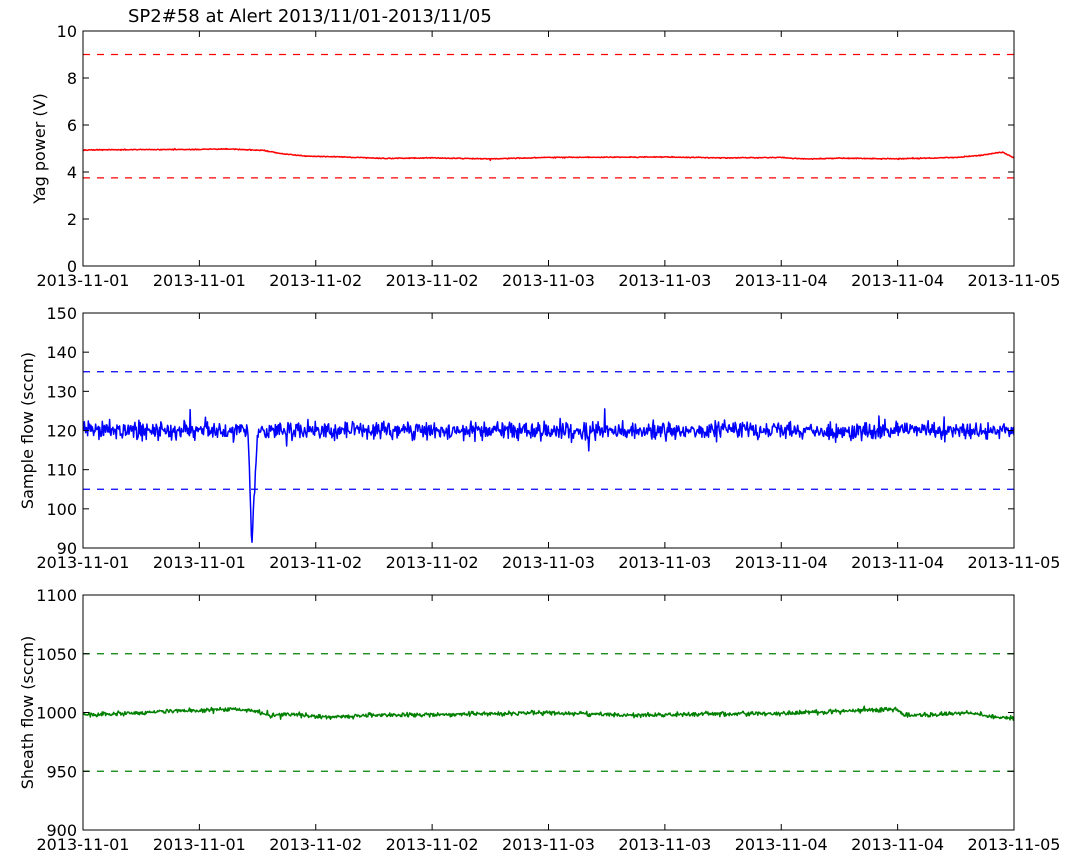 Image resolution: width=1070 pixels, height=864 pixels. Describe the element at coordinates (548, 154) in the screenshot. I see `series-yag-power` at that location.